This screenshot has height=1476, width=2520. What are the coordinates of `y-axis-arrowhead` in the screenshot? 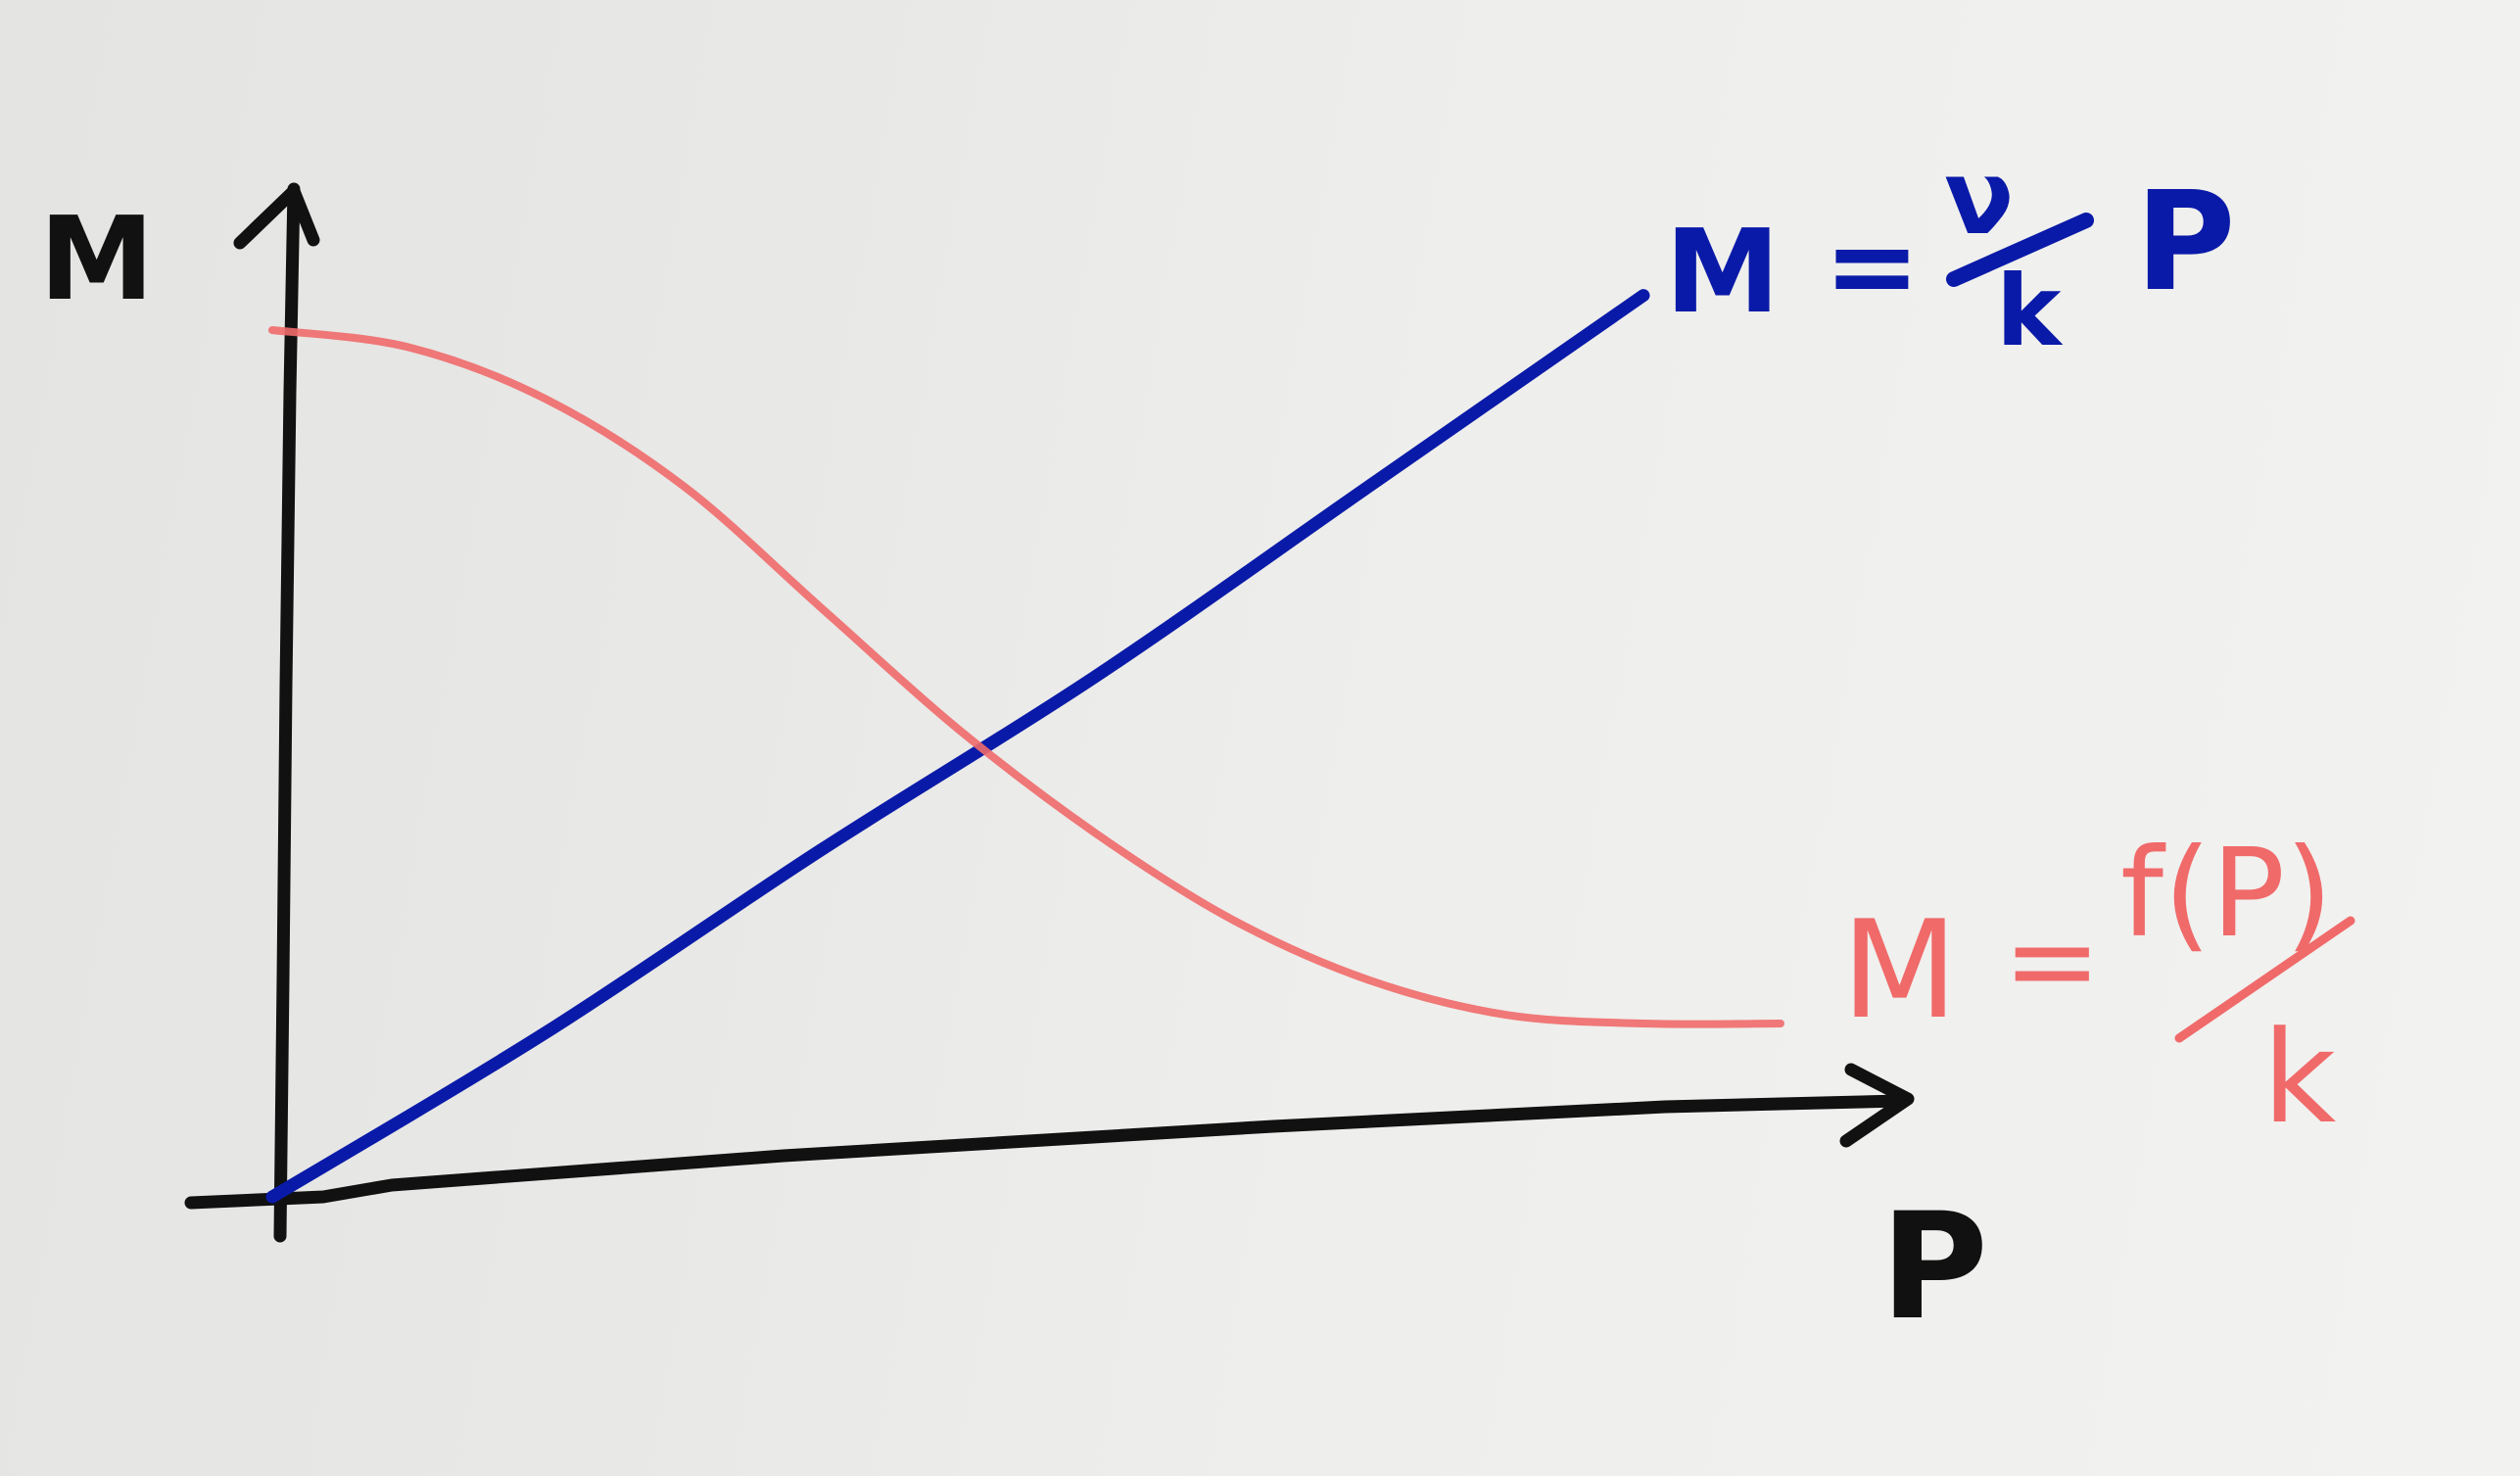 It's located at (276, 217).